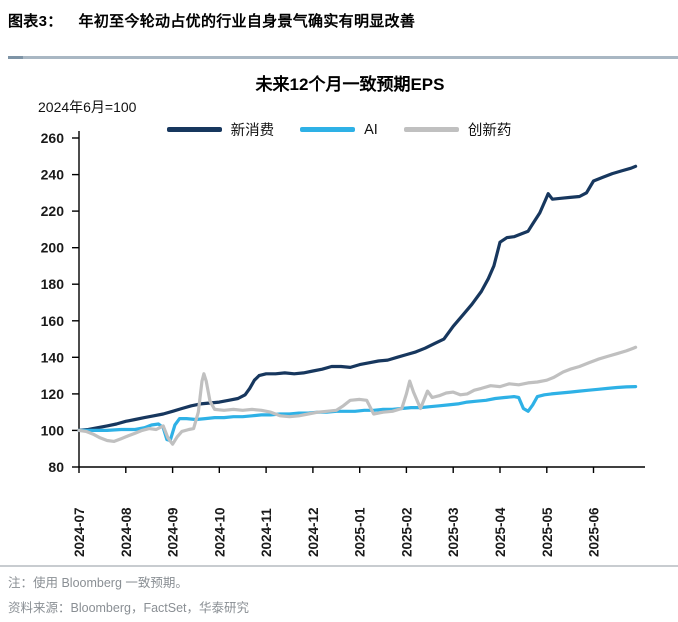  Describe the element at coordinates (53, 357) in the screenshot. I see `svg-text: 140` at that location.